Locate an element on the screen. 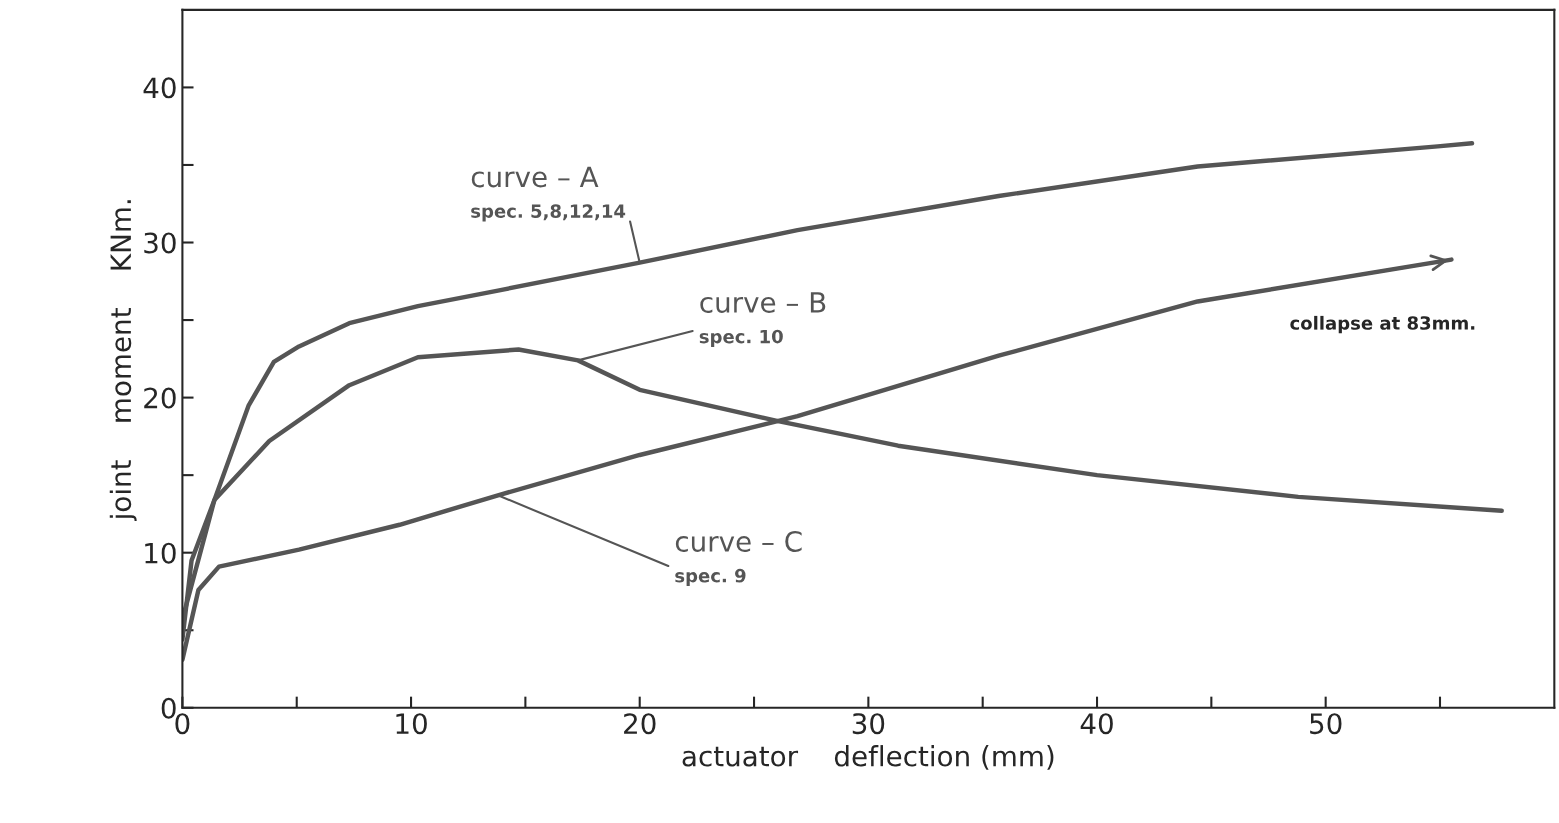 The height and width of the screenshot is (823, 1559). text: curve – A is located at coordinates (535, 177).